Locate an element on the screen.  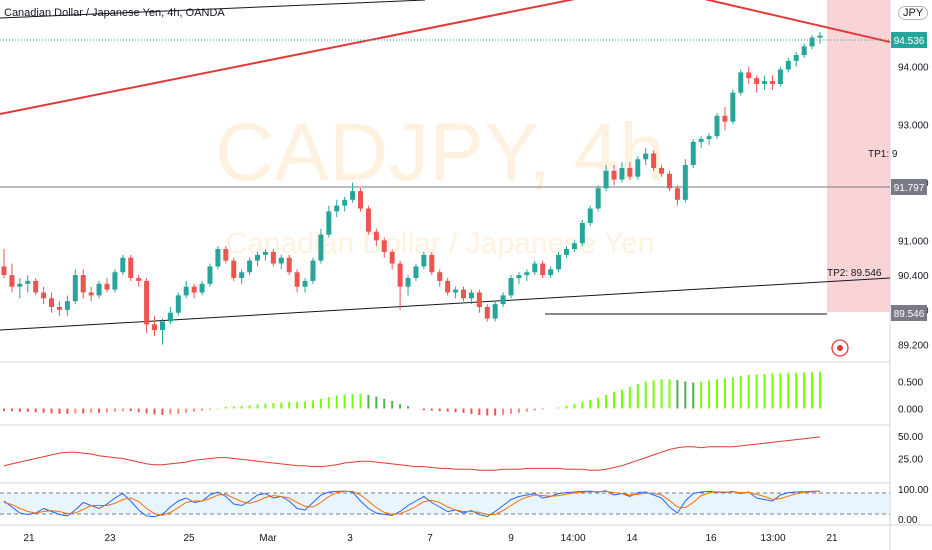
time-axis: 21 23 25 Mar 3 7 9 14:00 14 16 13:00 21 is located at coordinates (430, 538).